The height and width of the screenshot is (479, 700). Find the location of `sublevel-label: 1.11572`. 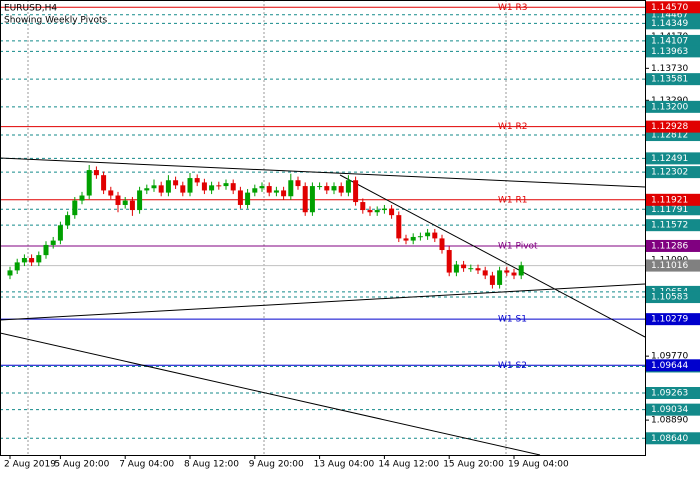

sublevel-label: 1.11572 is located at coordinates (669, 226).